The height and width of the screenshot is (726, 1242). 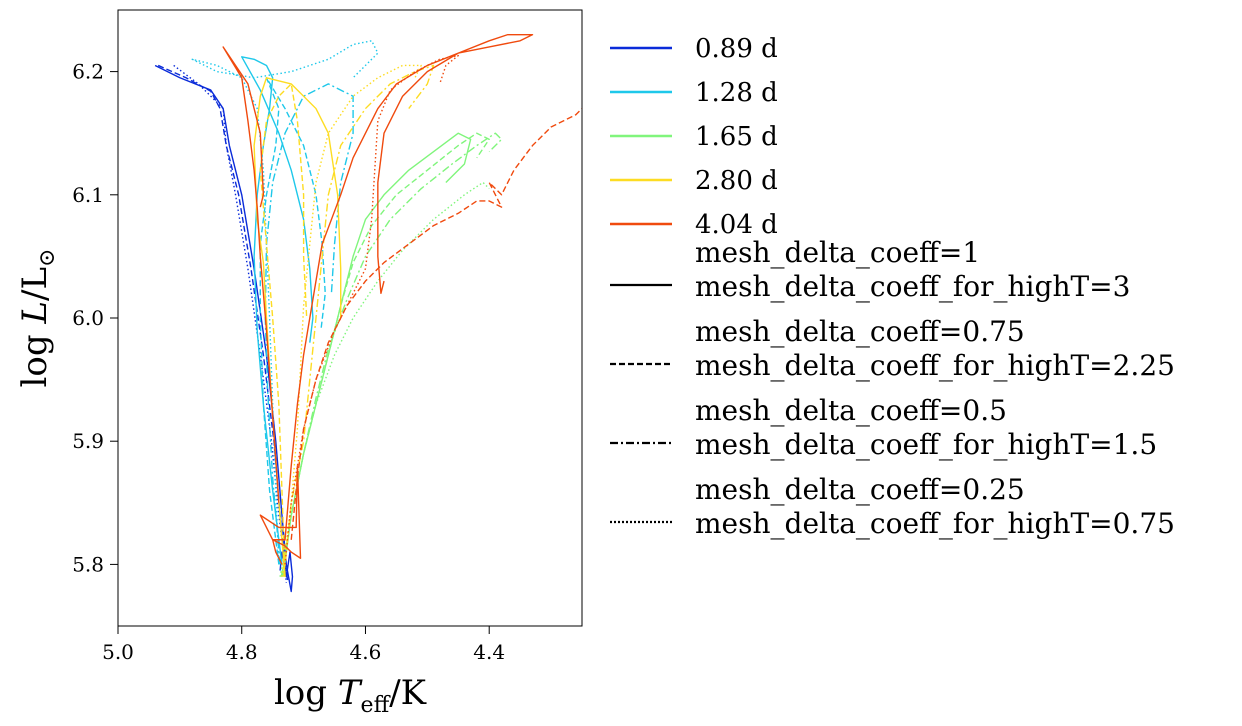 I want to click on y-tick-label: 5.8, so click(x=88, y=564).